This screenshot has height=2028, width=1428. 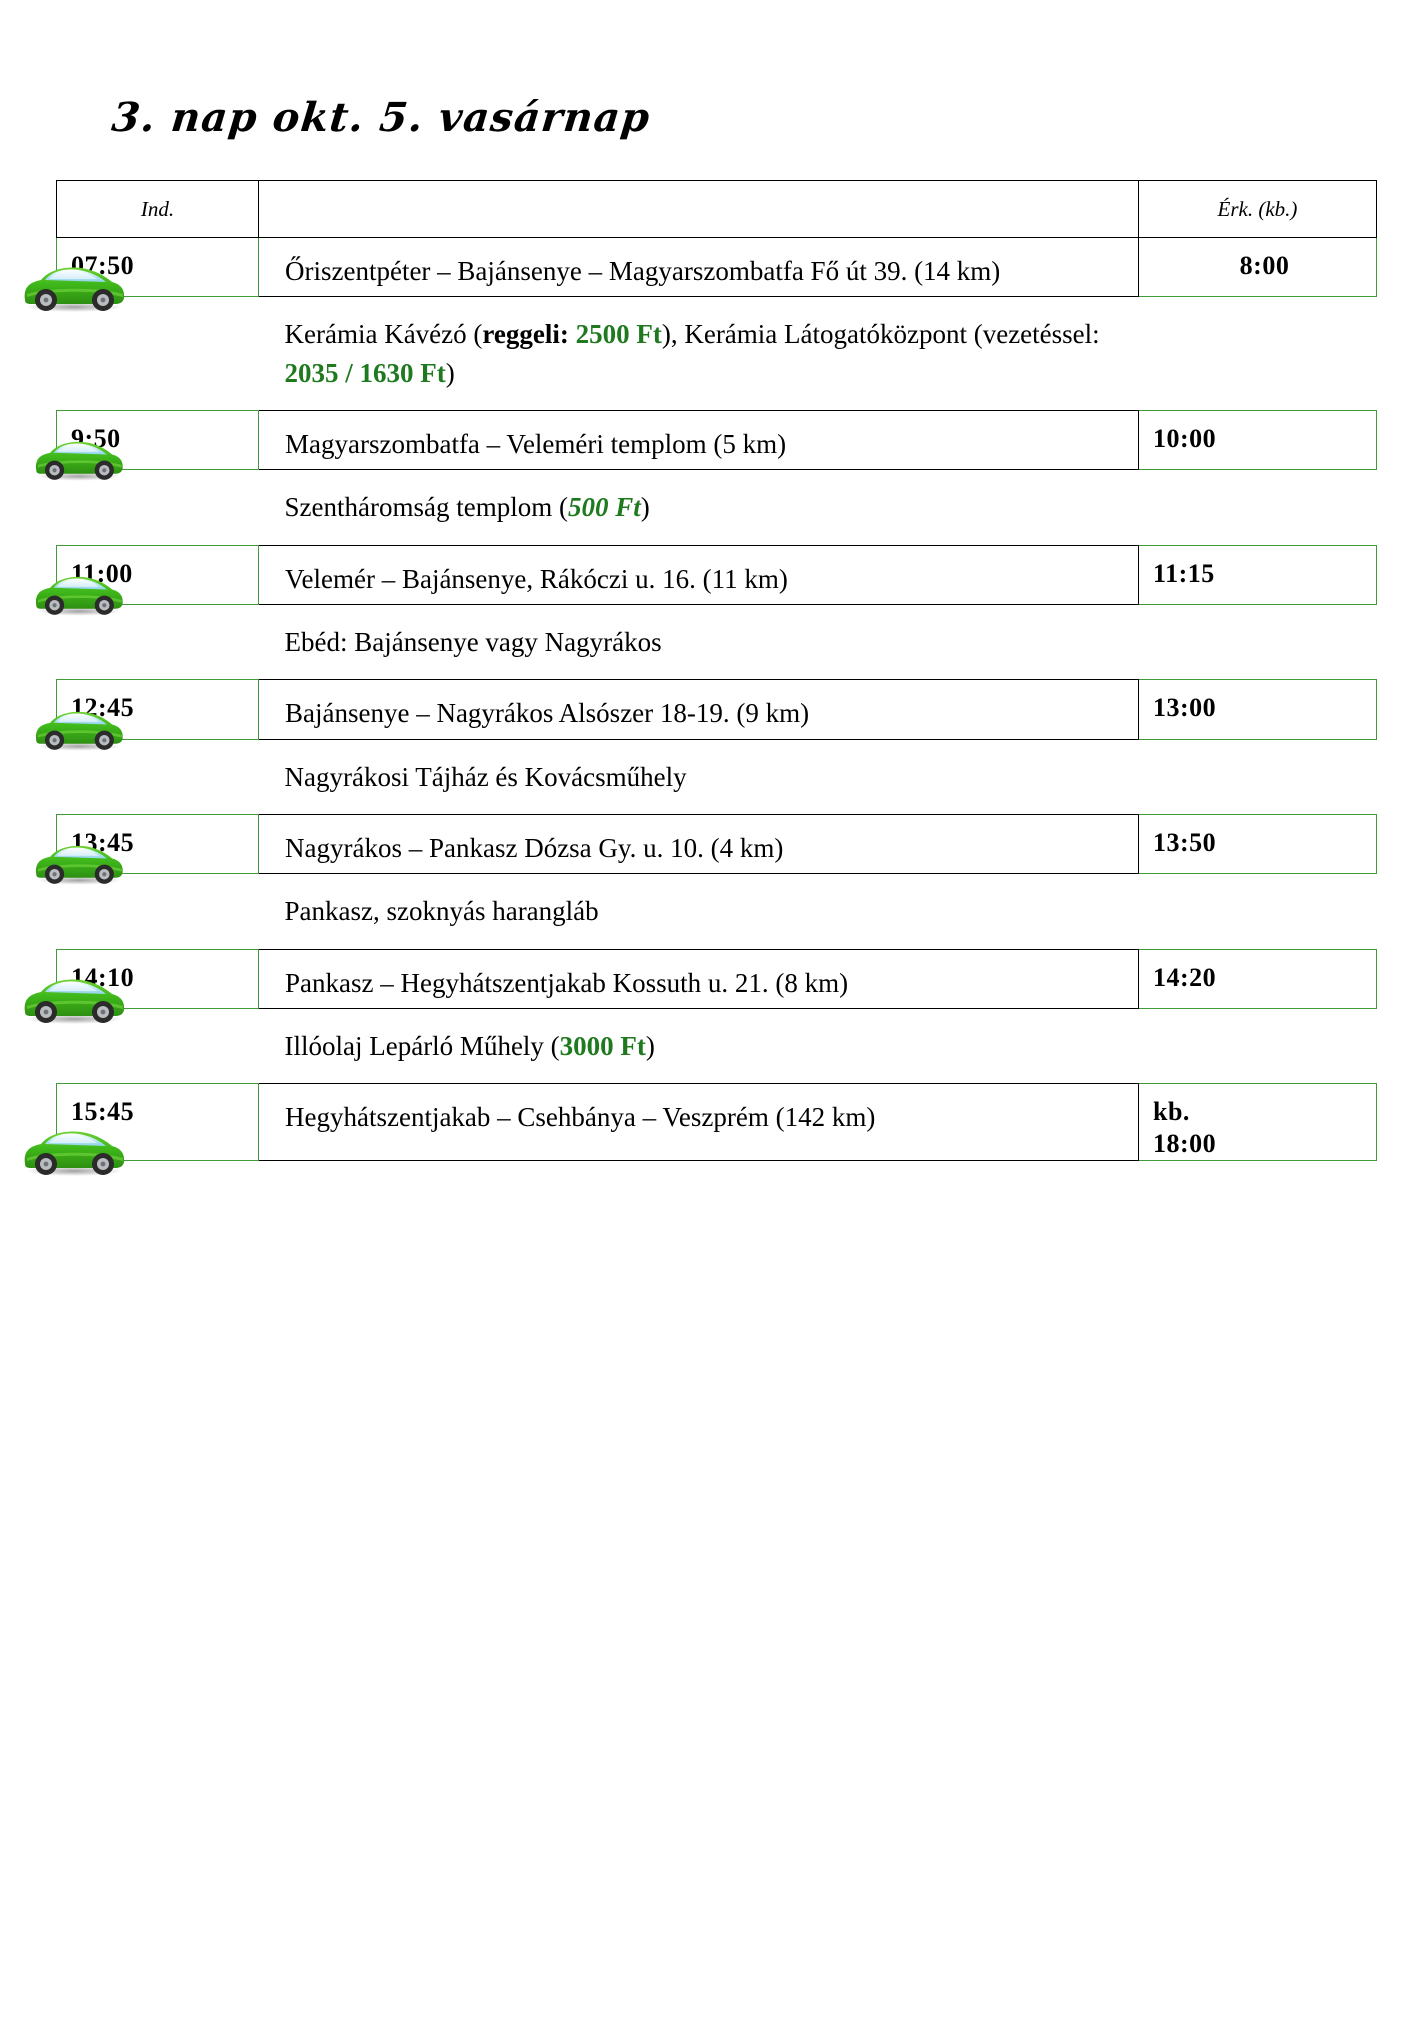 What do you see at coordinates (699, 507) in the screenshot?
I see `note-cell: Szentháromság templom (500 Ft)` at bounding box center [699, 507].